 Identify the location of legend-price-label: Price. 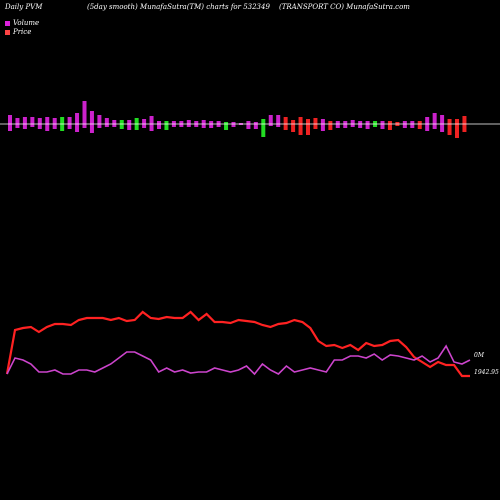
(22, 32).